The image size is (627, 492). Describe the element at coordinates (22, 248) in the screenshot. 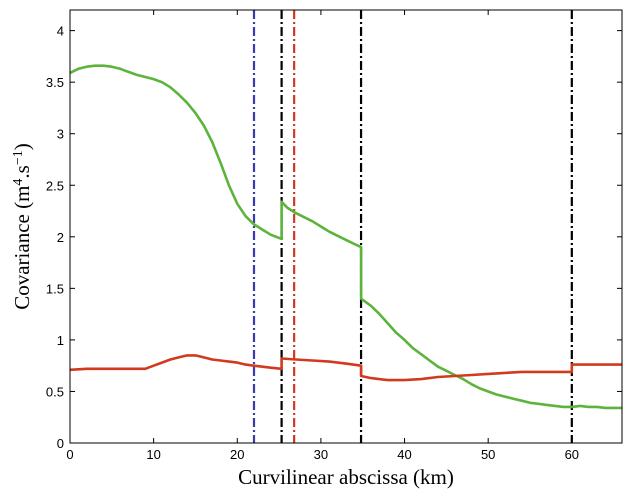

I see `y-axis-label-main: Covariance (m` at that location.